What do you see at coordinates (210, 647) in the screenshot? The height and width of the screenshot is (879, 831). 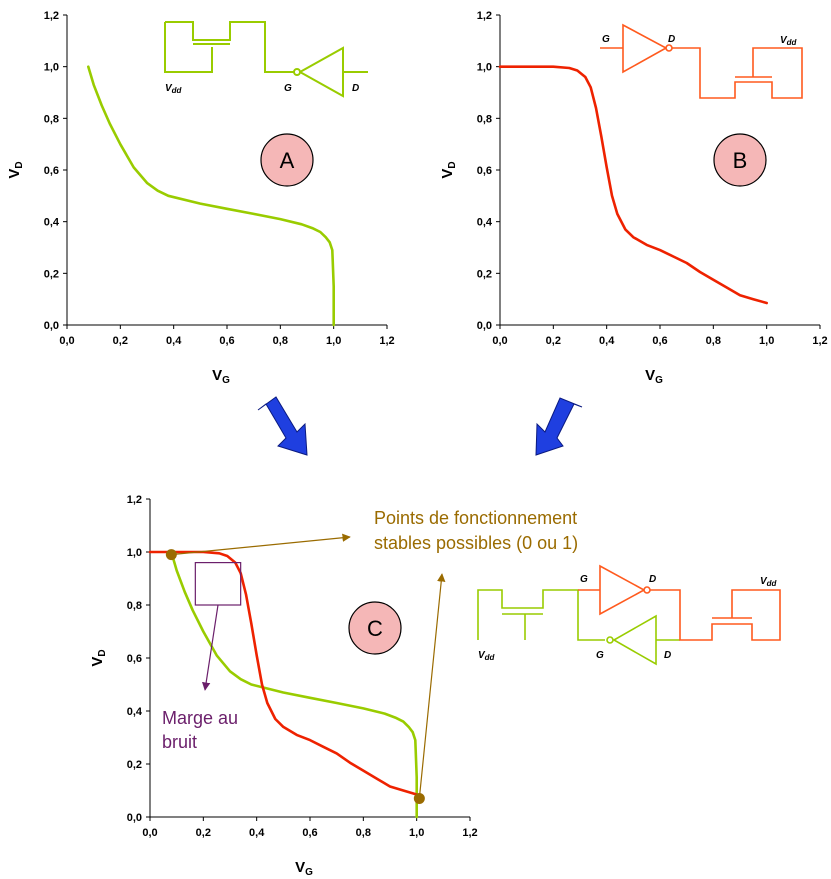 I see `noise-margin-arrow` at bounding box center [210, 647].